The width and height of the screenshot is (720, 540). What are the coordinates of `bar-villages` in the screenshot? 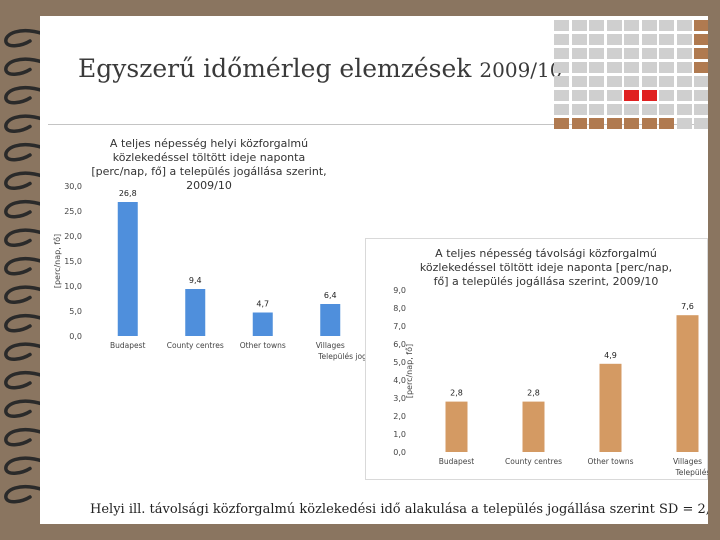 It's located at (330, 320).